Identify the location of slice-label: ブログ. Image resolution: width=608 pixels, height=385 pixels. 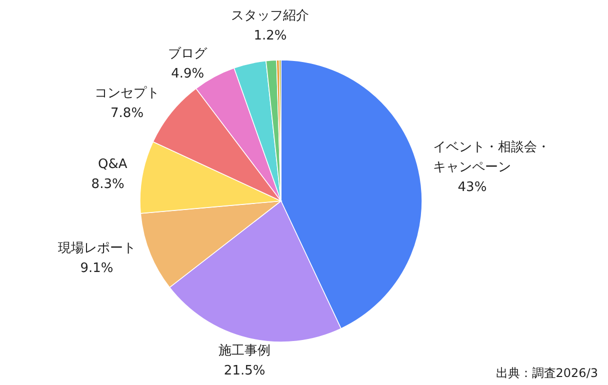
(188, 54).